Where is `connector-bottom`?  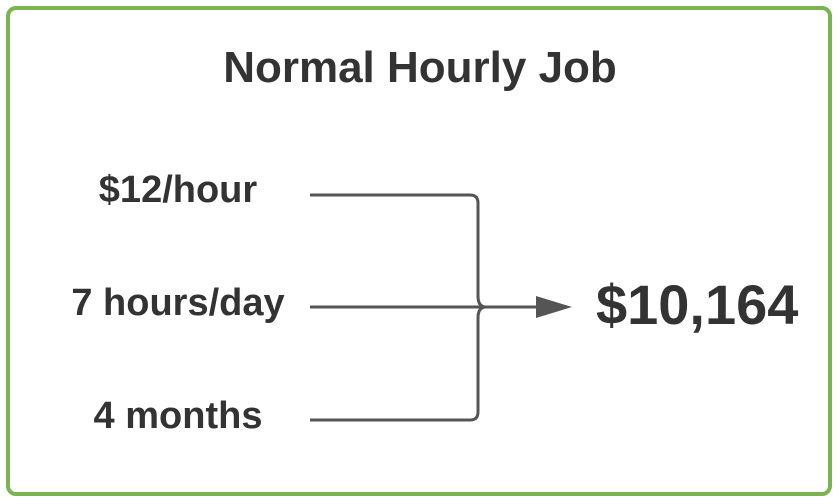
connector-bottom is located at coordinates (398, 363).